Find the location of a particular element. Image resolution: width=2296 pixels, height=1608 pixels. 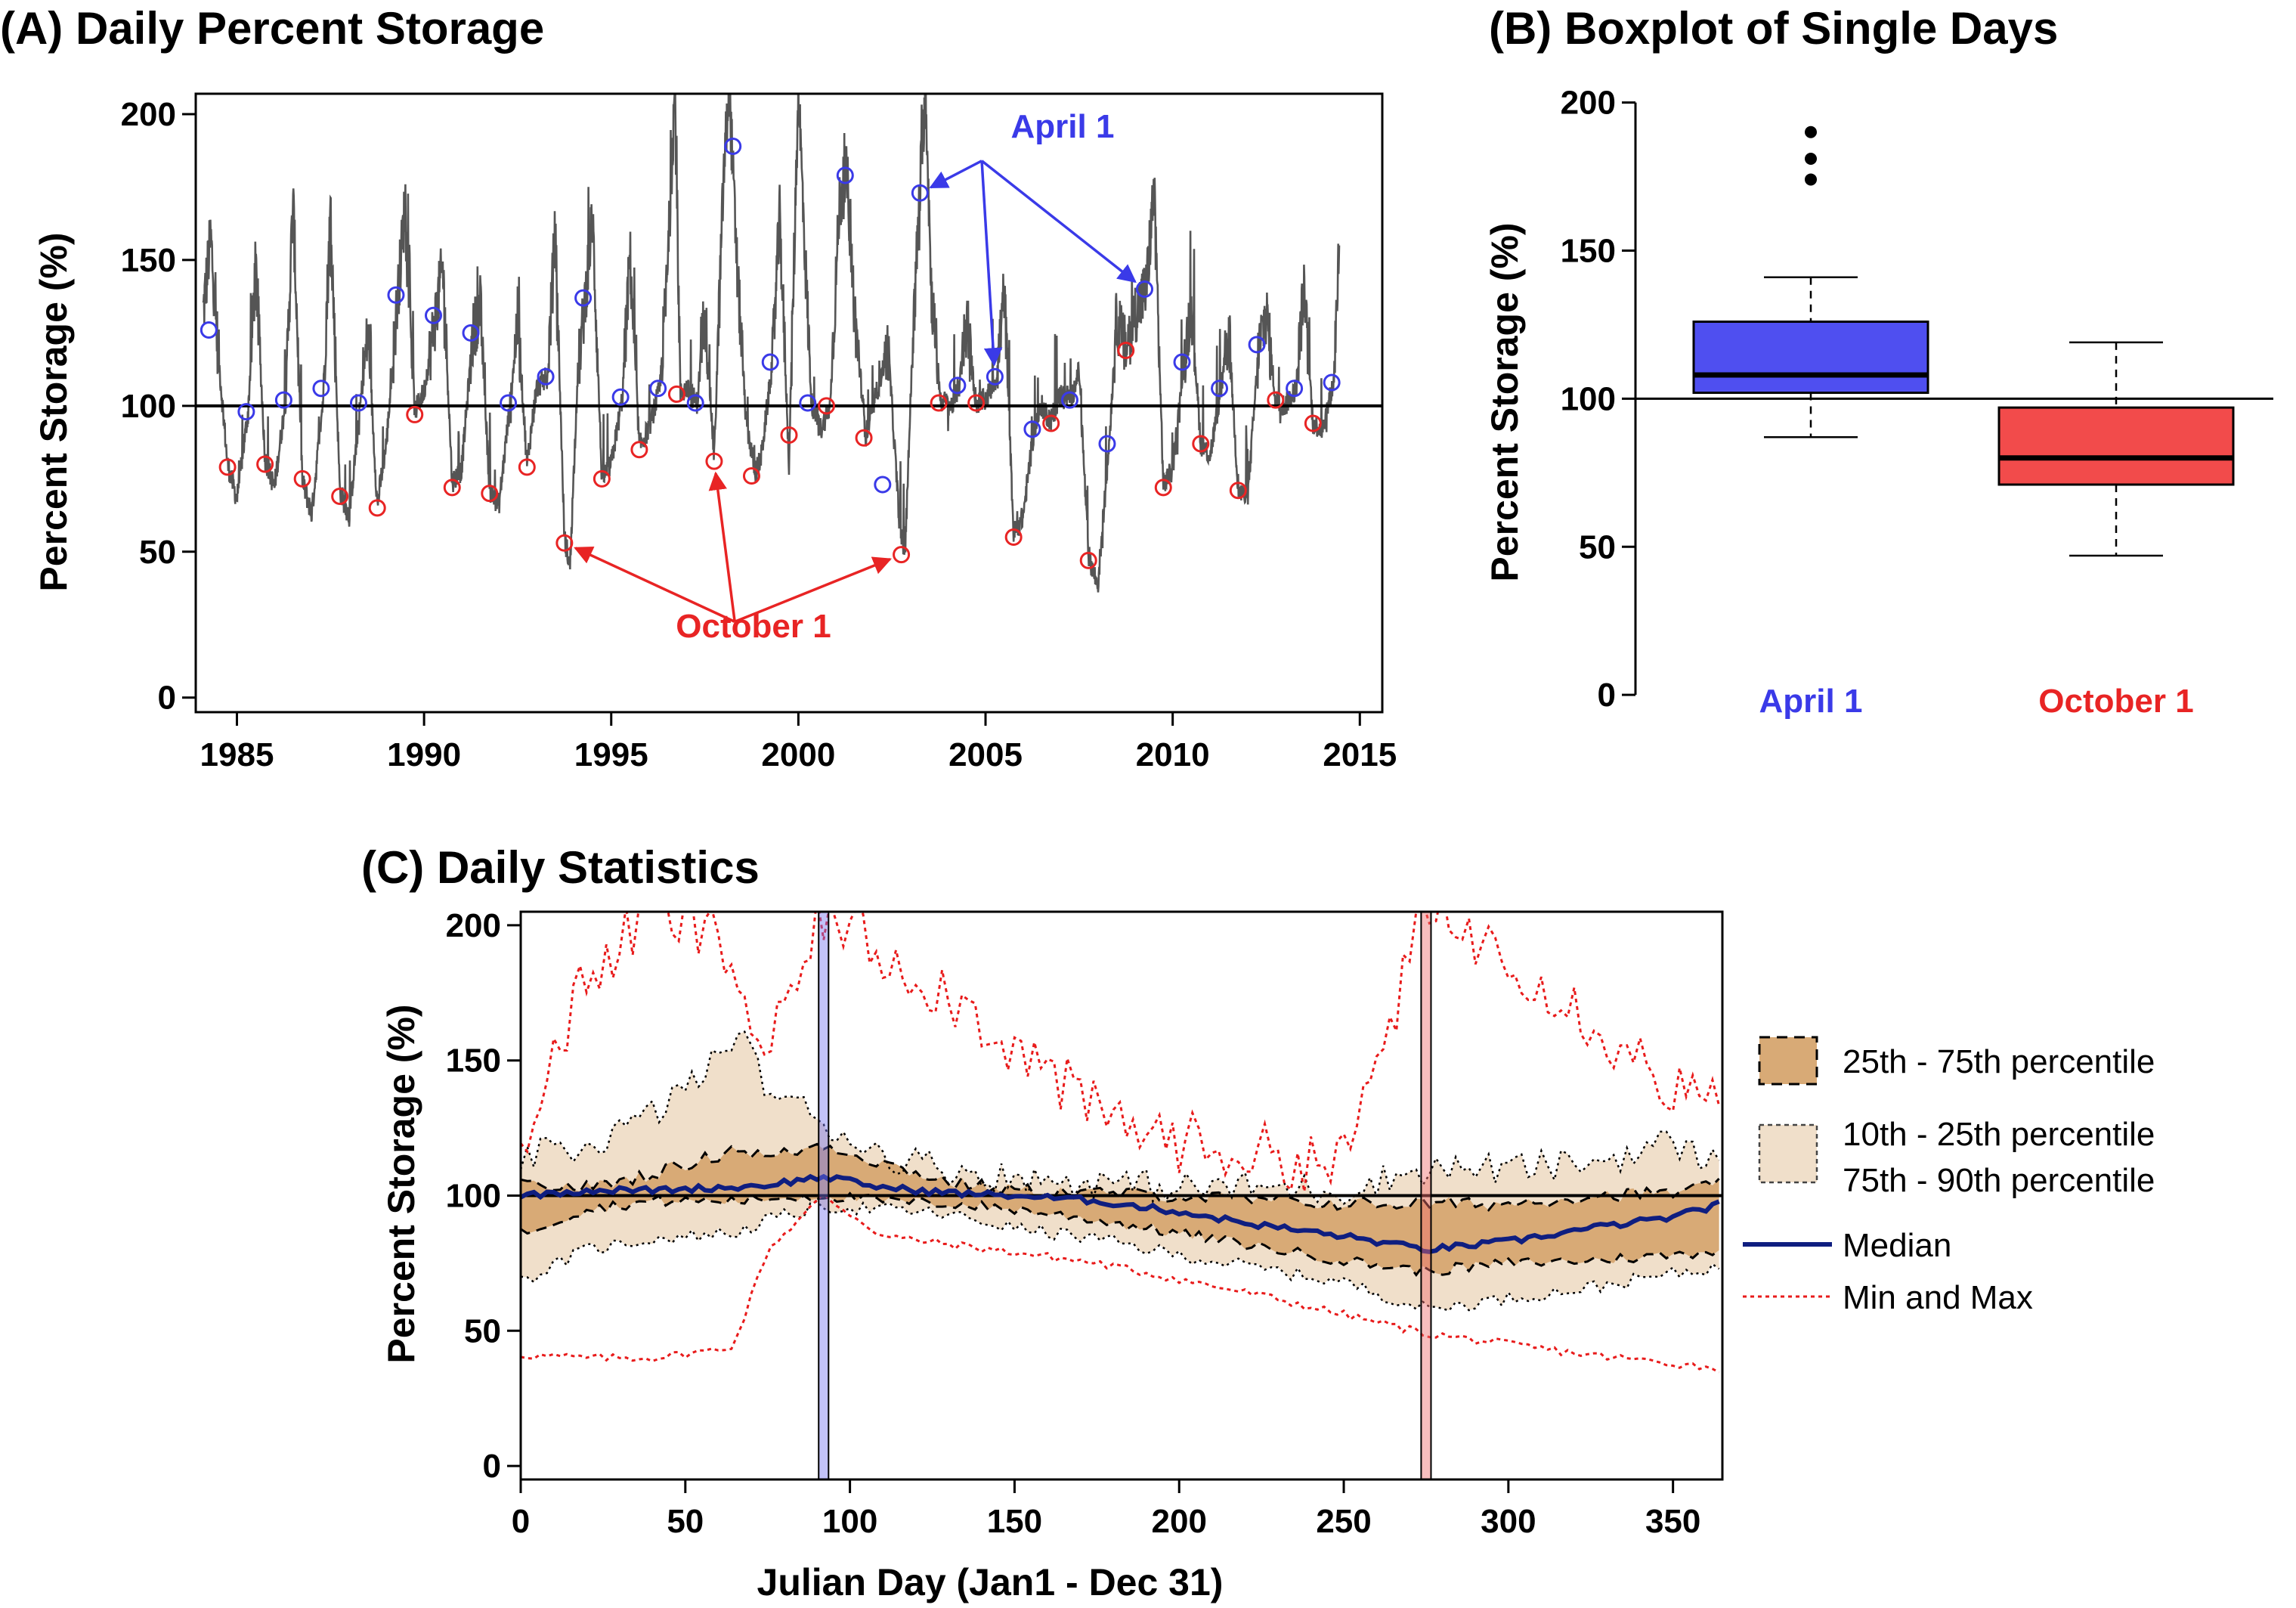

panel-b-ytick-label-3: 150 is located at coordinates (1588, 251).